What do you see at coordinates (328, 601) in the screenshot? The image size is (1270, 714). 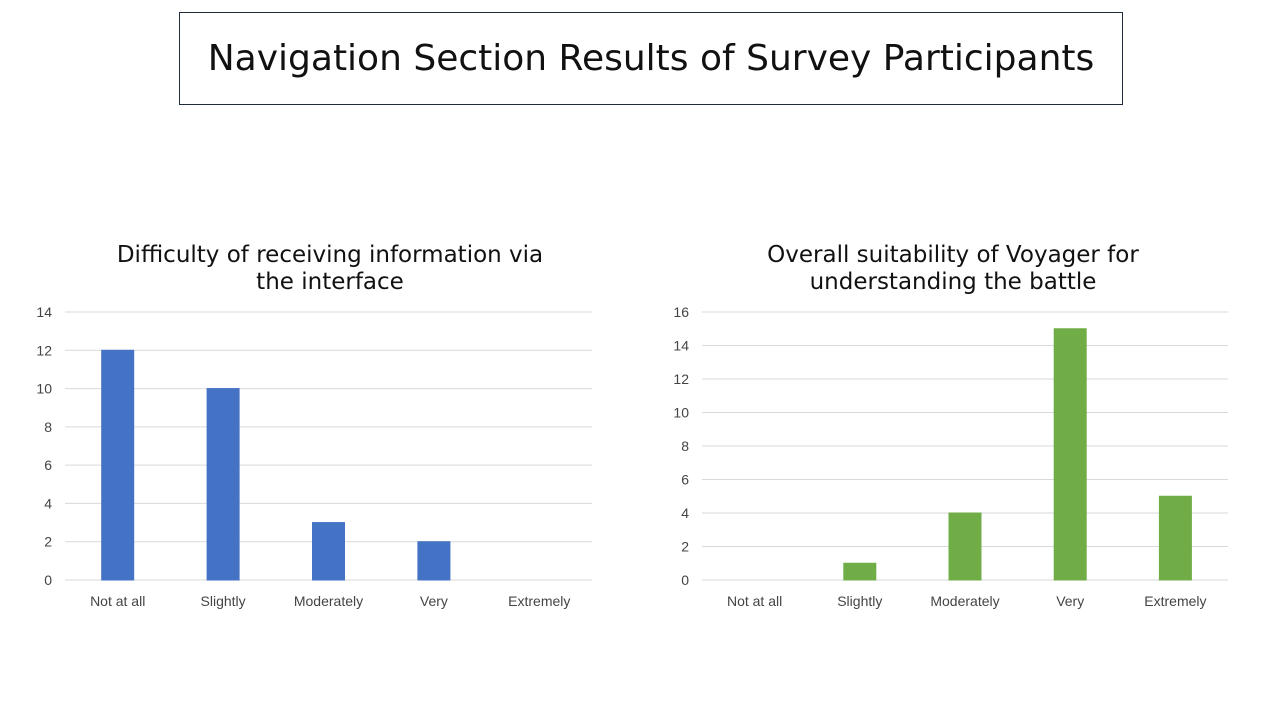 I see `chart-1-category-label: Moderately` at bounding box center [328, 601].